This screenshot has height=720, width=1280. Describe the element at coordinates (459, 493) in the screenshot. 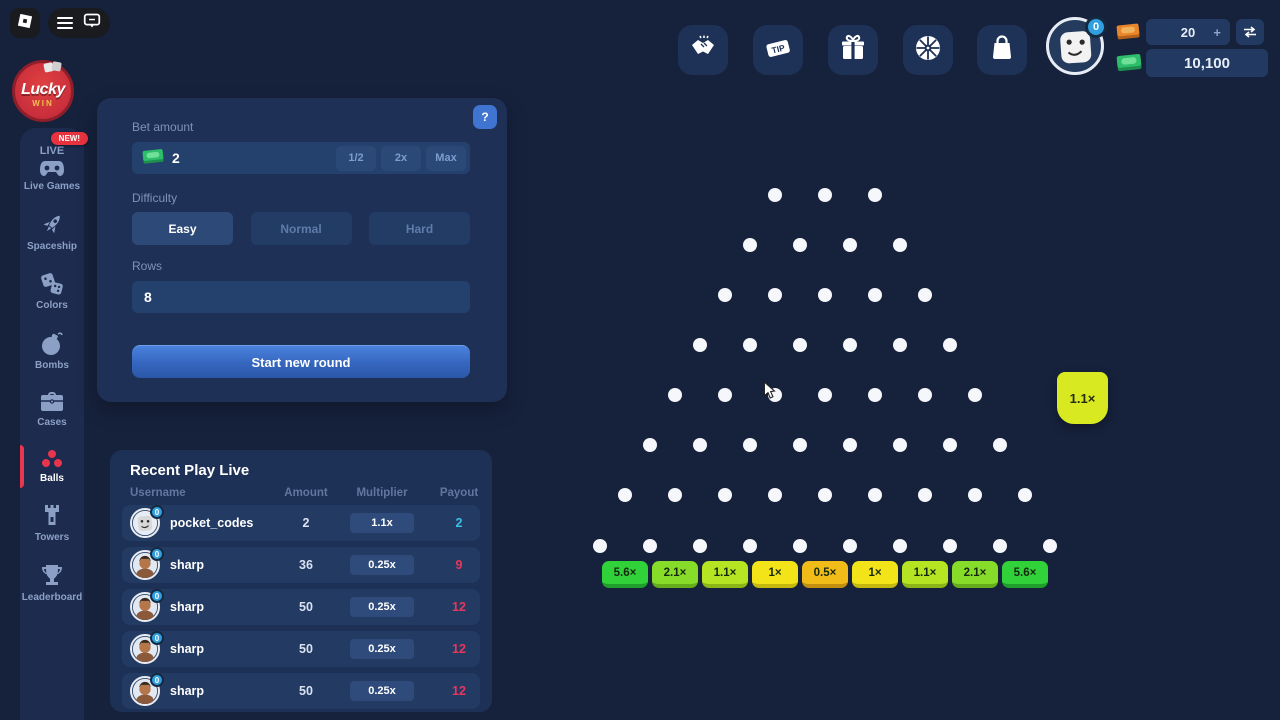

I see `col-payout: Payout` at that location.